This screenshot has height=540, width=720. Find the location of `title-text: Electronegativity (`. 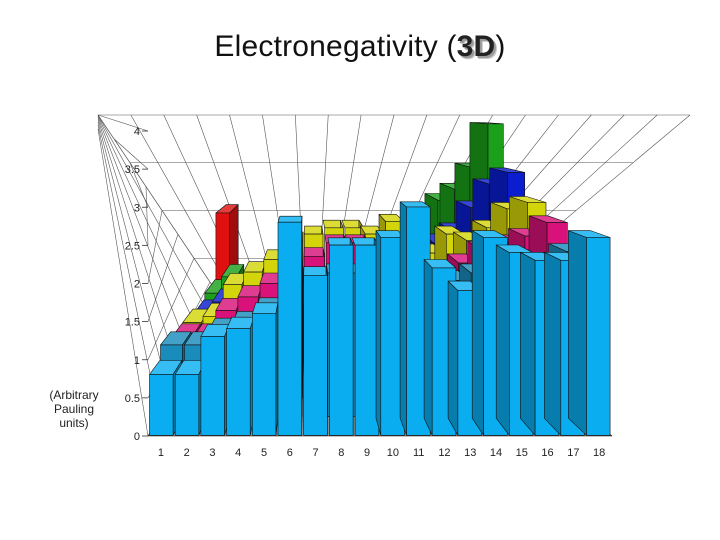

title-text: Electronegativity ( is located at coordinates (335, 46).